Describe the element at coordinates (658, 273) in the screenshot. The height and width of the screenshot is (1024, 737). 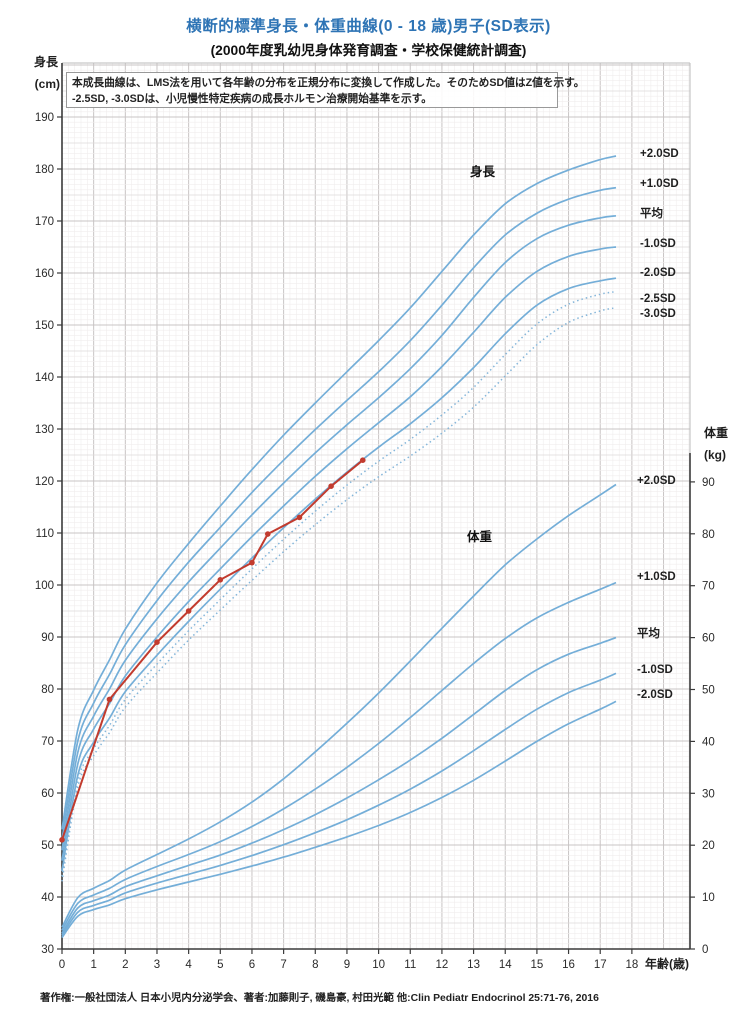
I see `height-sd-label: -2.0SD` at that location.